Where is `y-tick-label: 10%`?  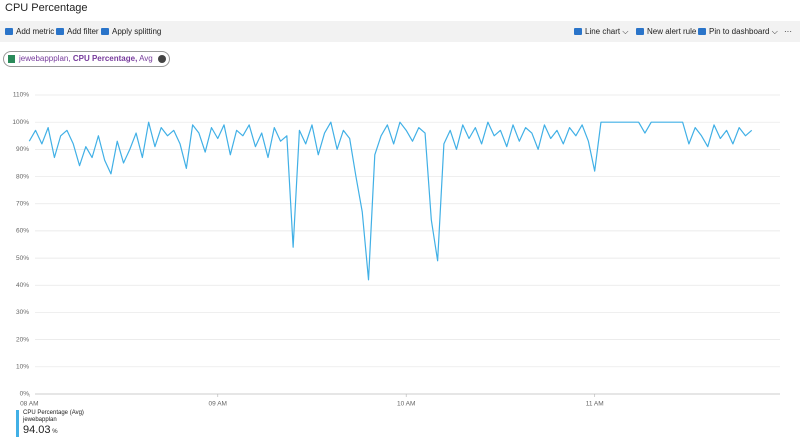
y-tick-label: 10% is located at coordinates (22, 367).